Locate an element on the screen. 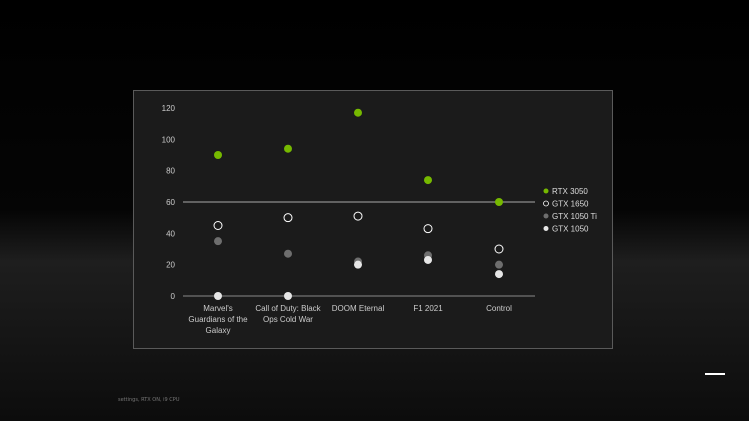  legend-label: GTX 1650 is located at coordinates (570, 204).